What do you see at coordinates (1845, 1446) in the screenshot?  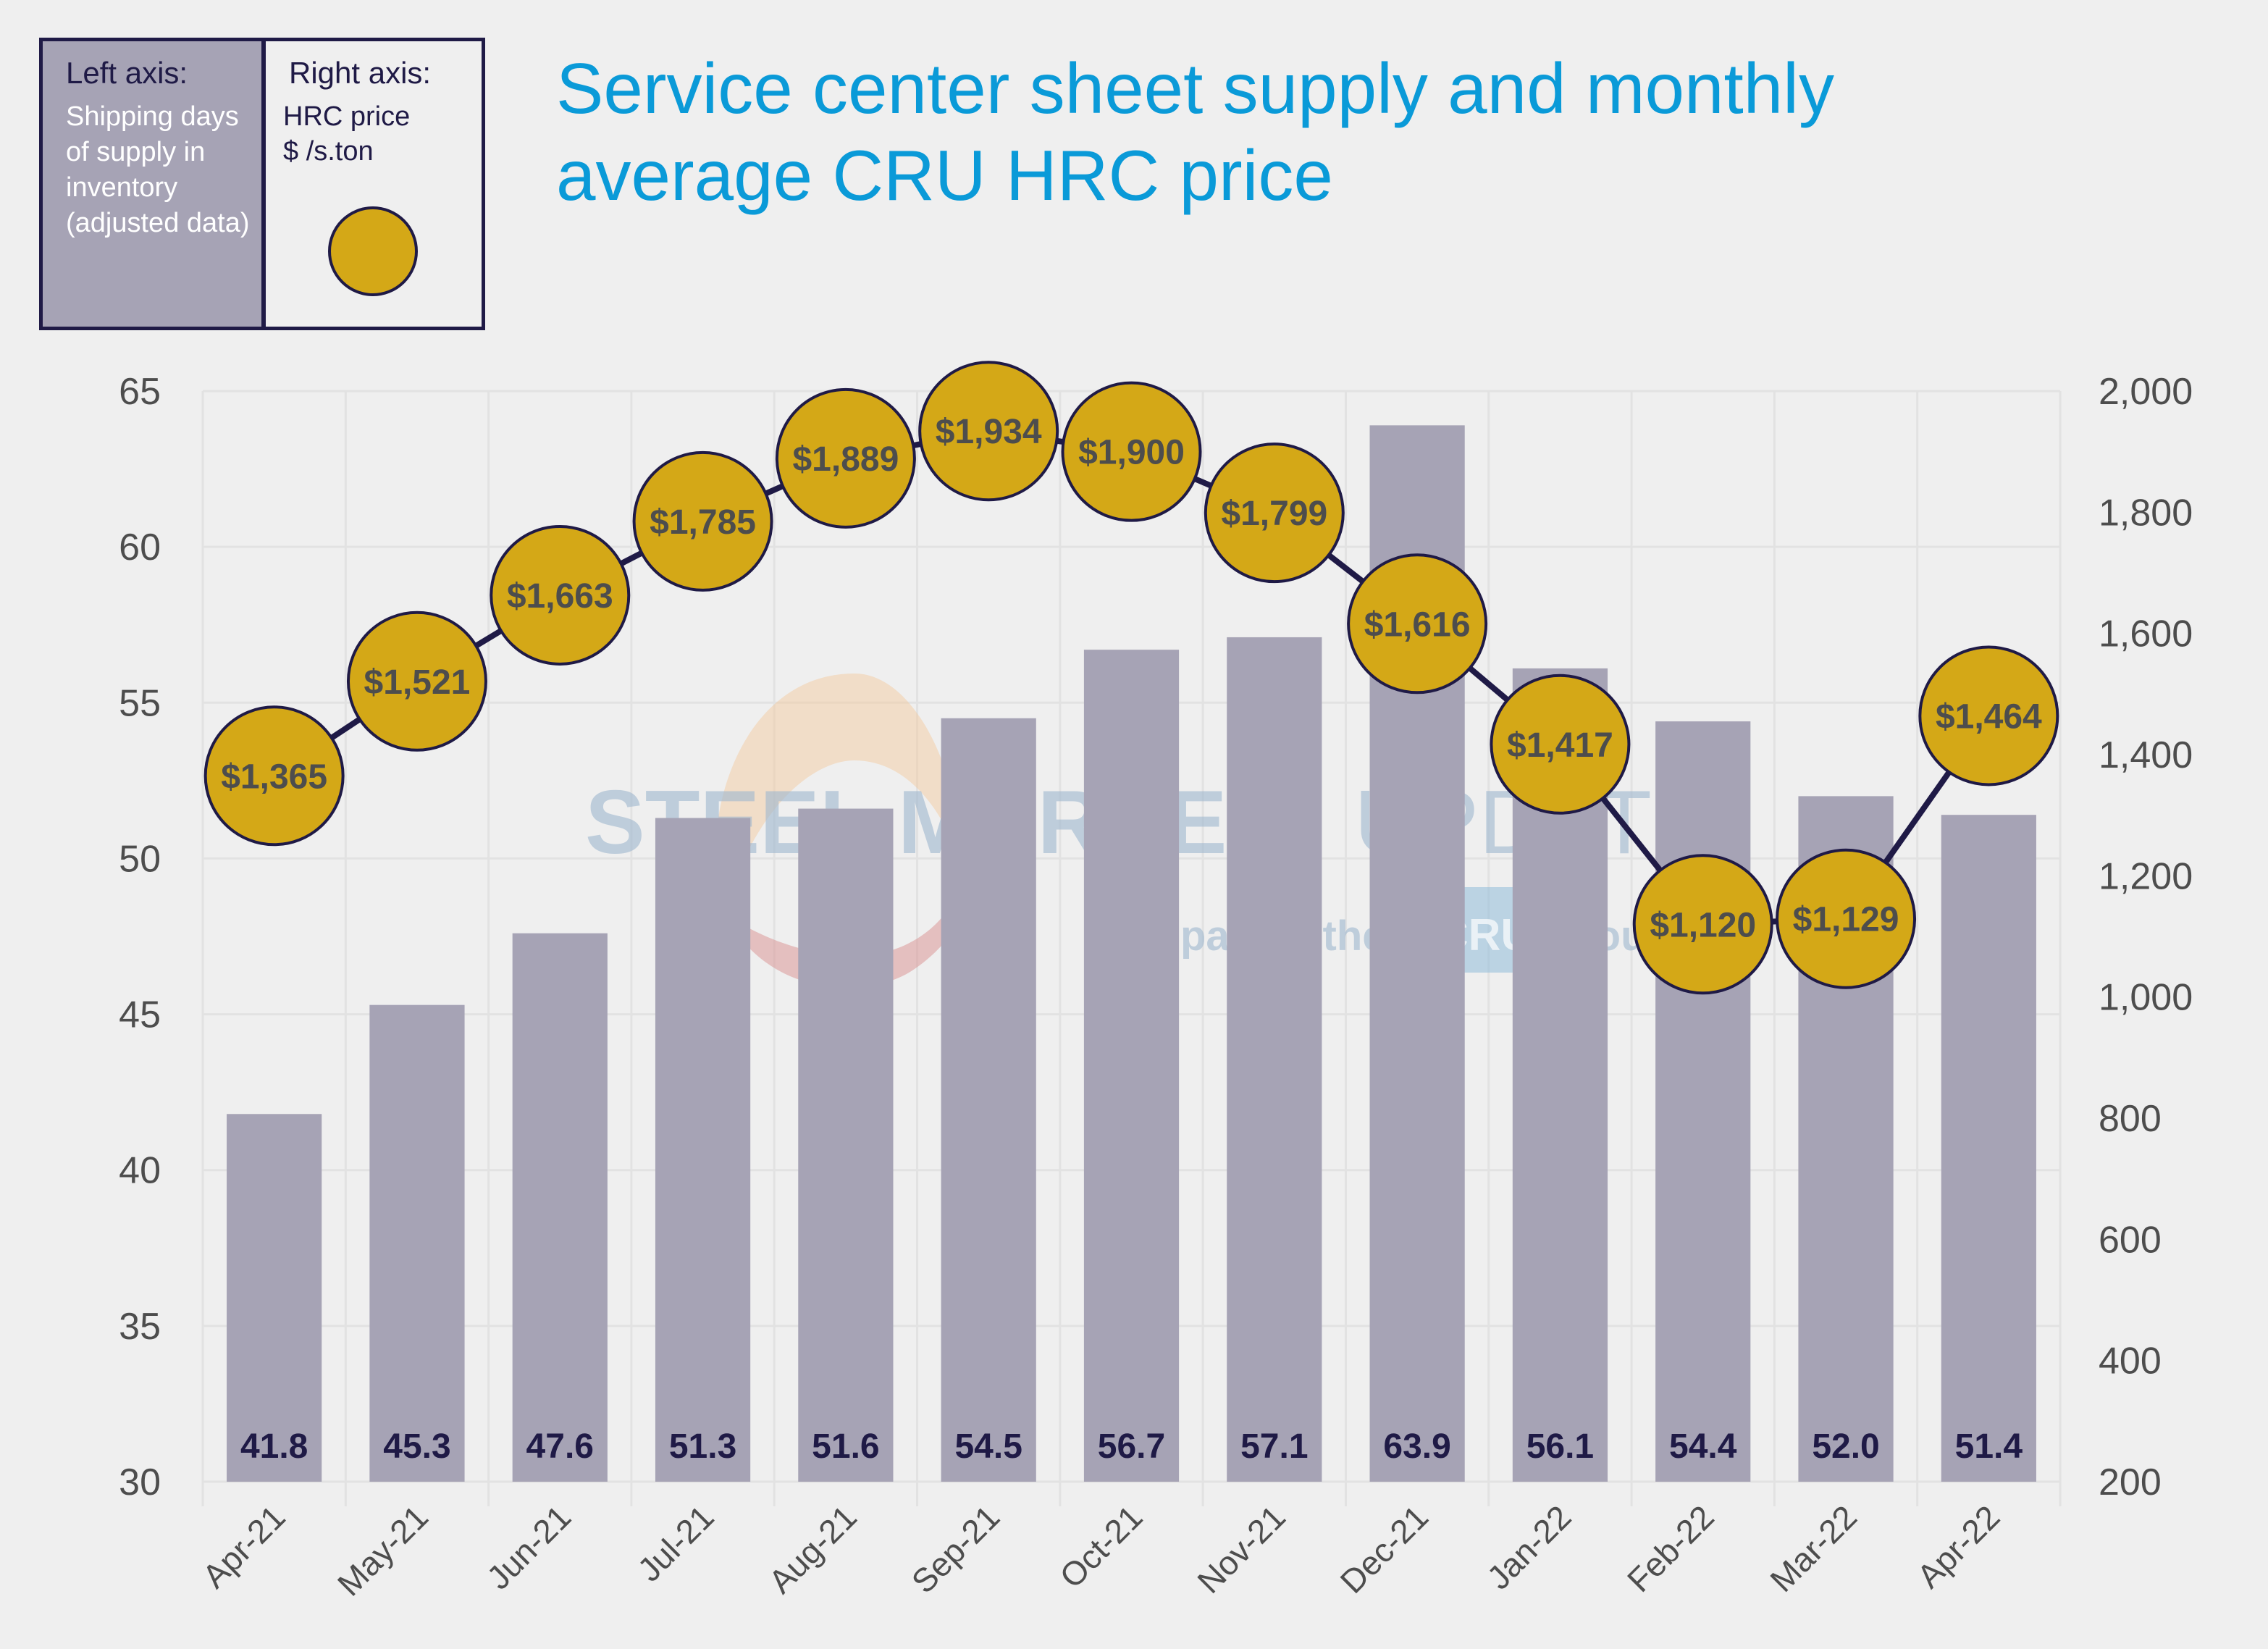 I see `bar-value-label: 52.0` at bounding box center [1845, 1446].